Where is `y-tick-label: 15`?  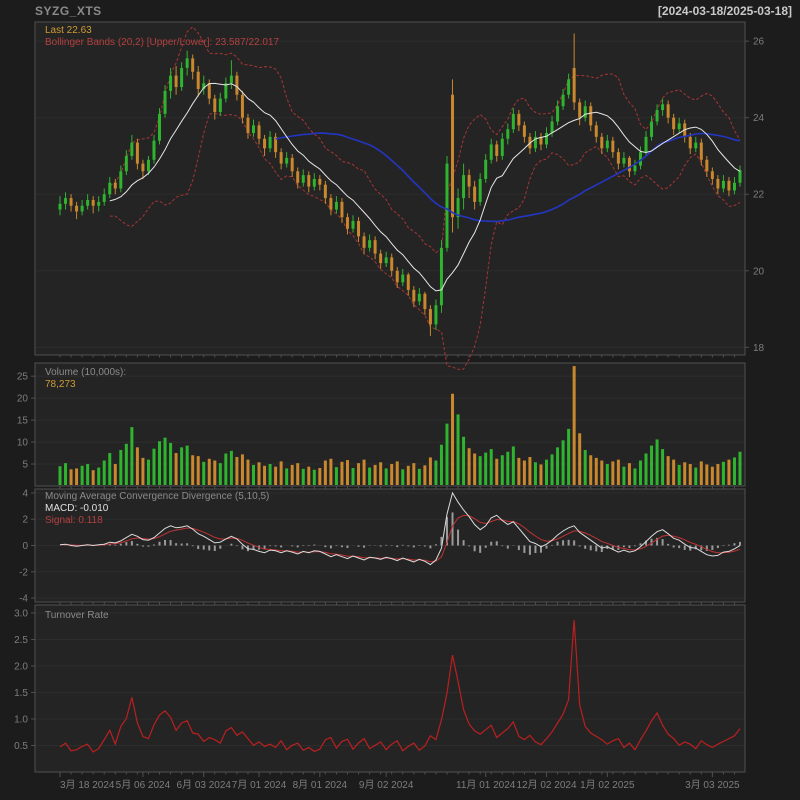 y-tick-label: 15 is located at coordinates (23, 421).